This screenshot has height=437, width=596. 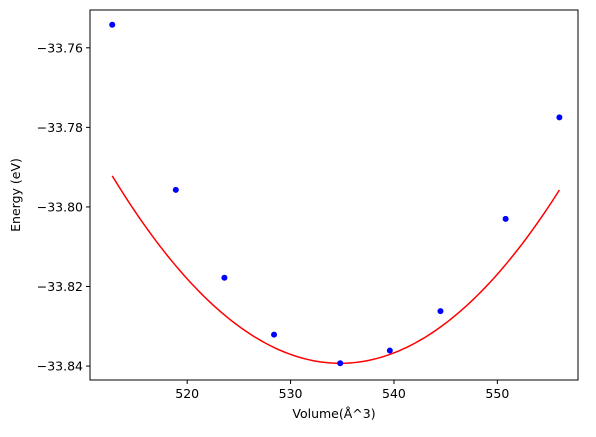 What do you see at coordinates (394, 393) in the screenshot?
I see `x-tick-label: 540` at bounding box center [394, 393].